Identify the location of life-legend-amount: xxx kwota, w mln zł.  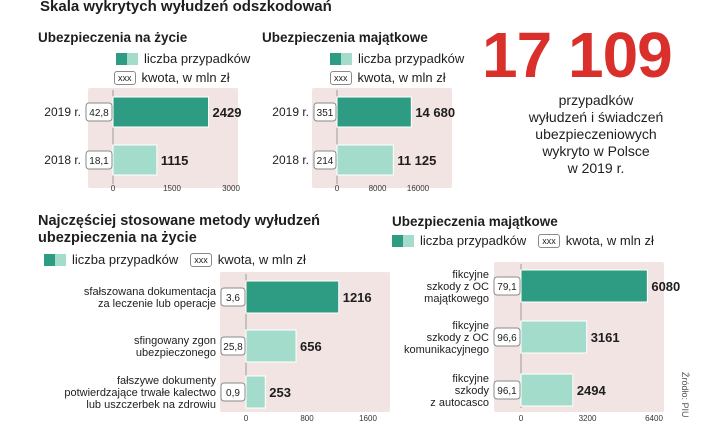
(172, 77).